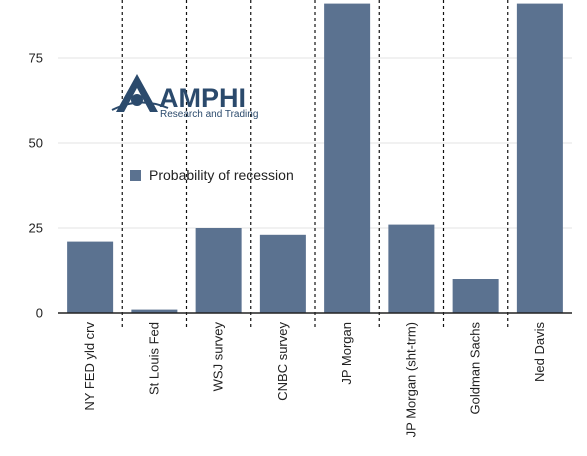  I want to click on y-tick-labels: 0 25 50 75, so click(36, 186).